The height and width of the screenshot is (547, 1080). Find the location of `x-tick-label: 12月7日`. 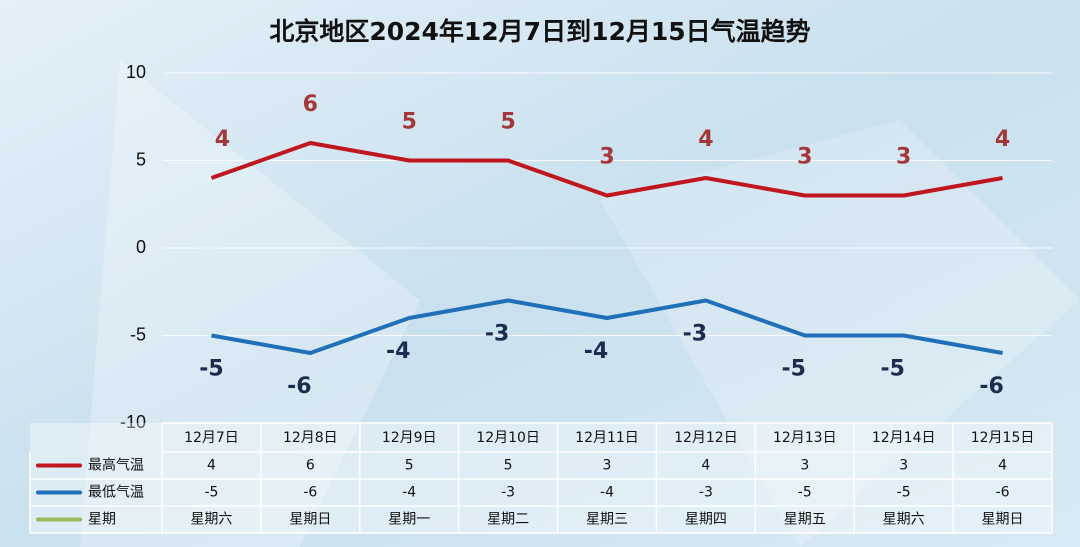

x-tick-label: 12月7日 is located at coordinates (211, 438).